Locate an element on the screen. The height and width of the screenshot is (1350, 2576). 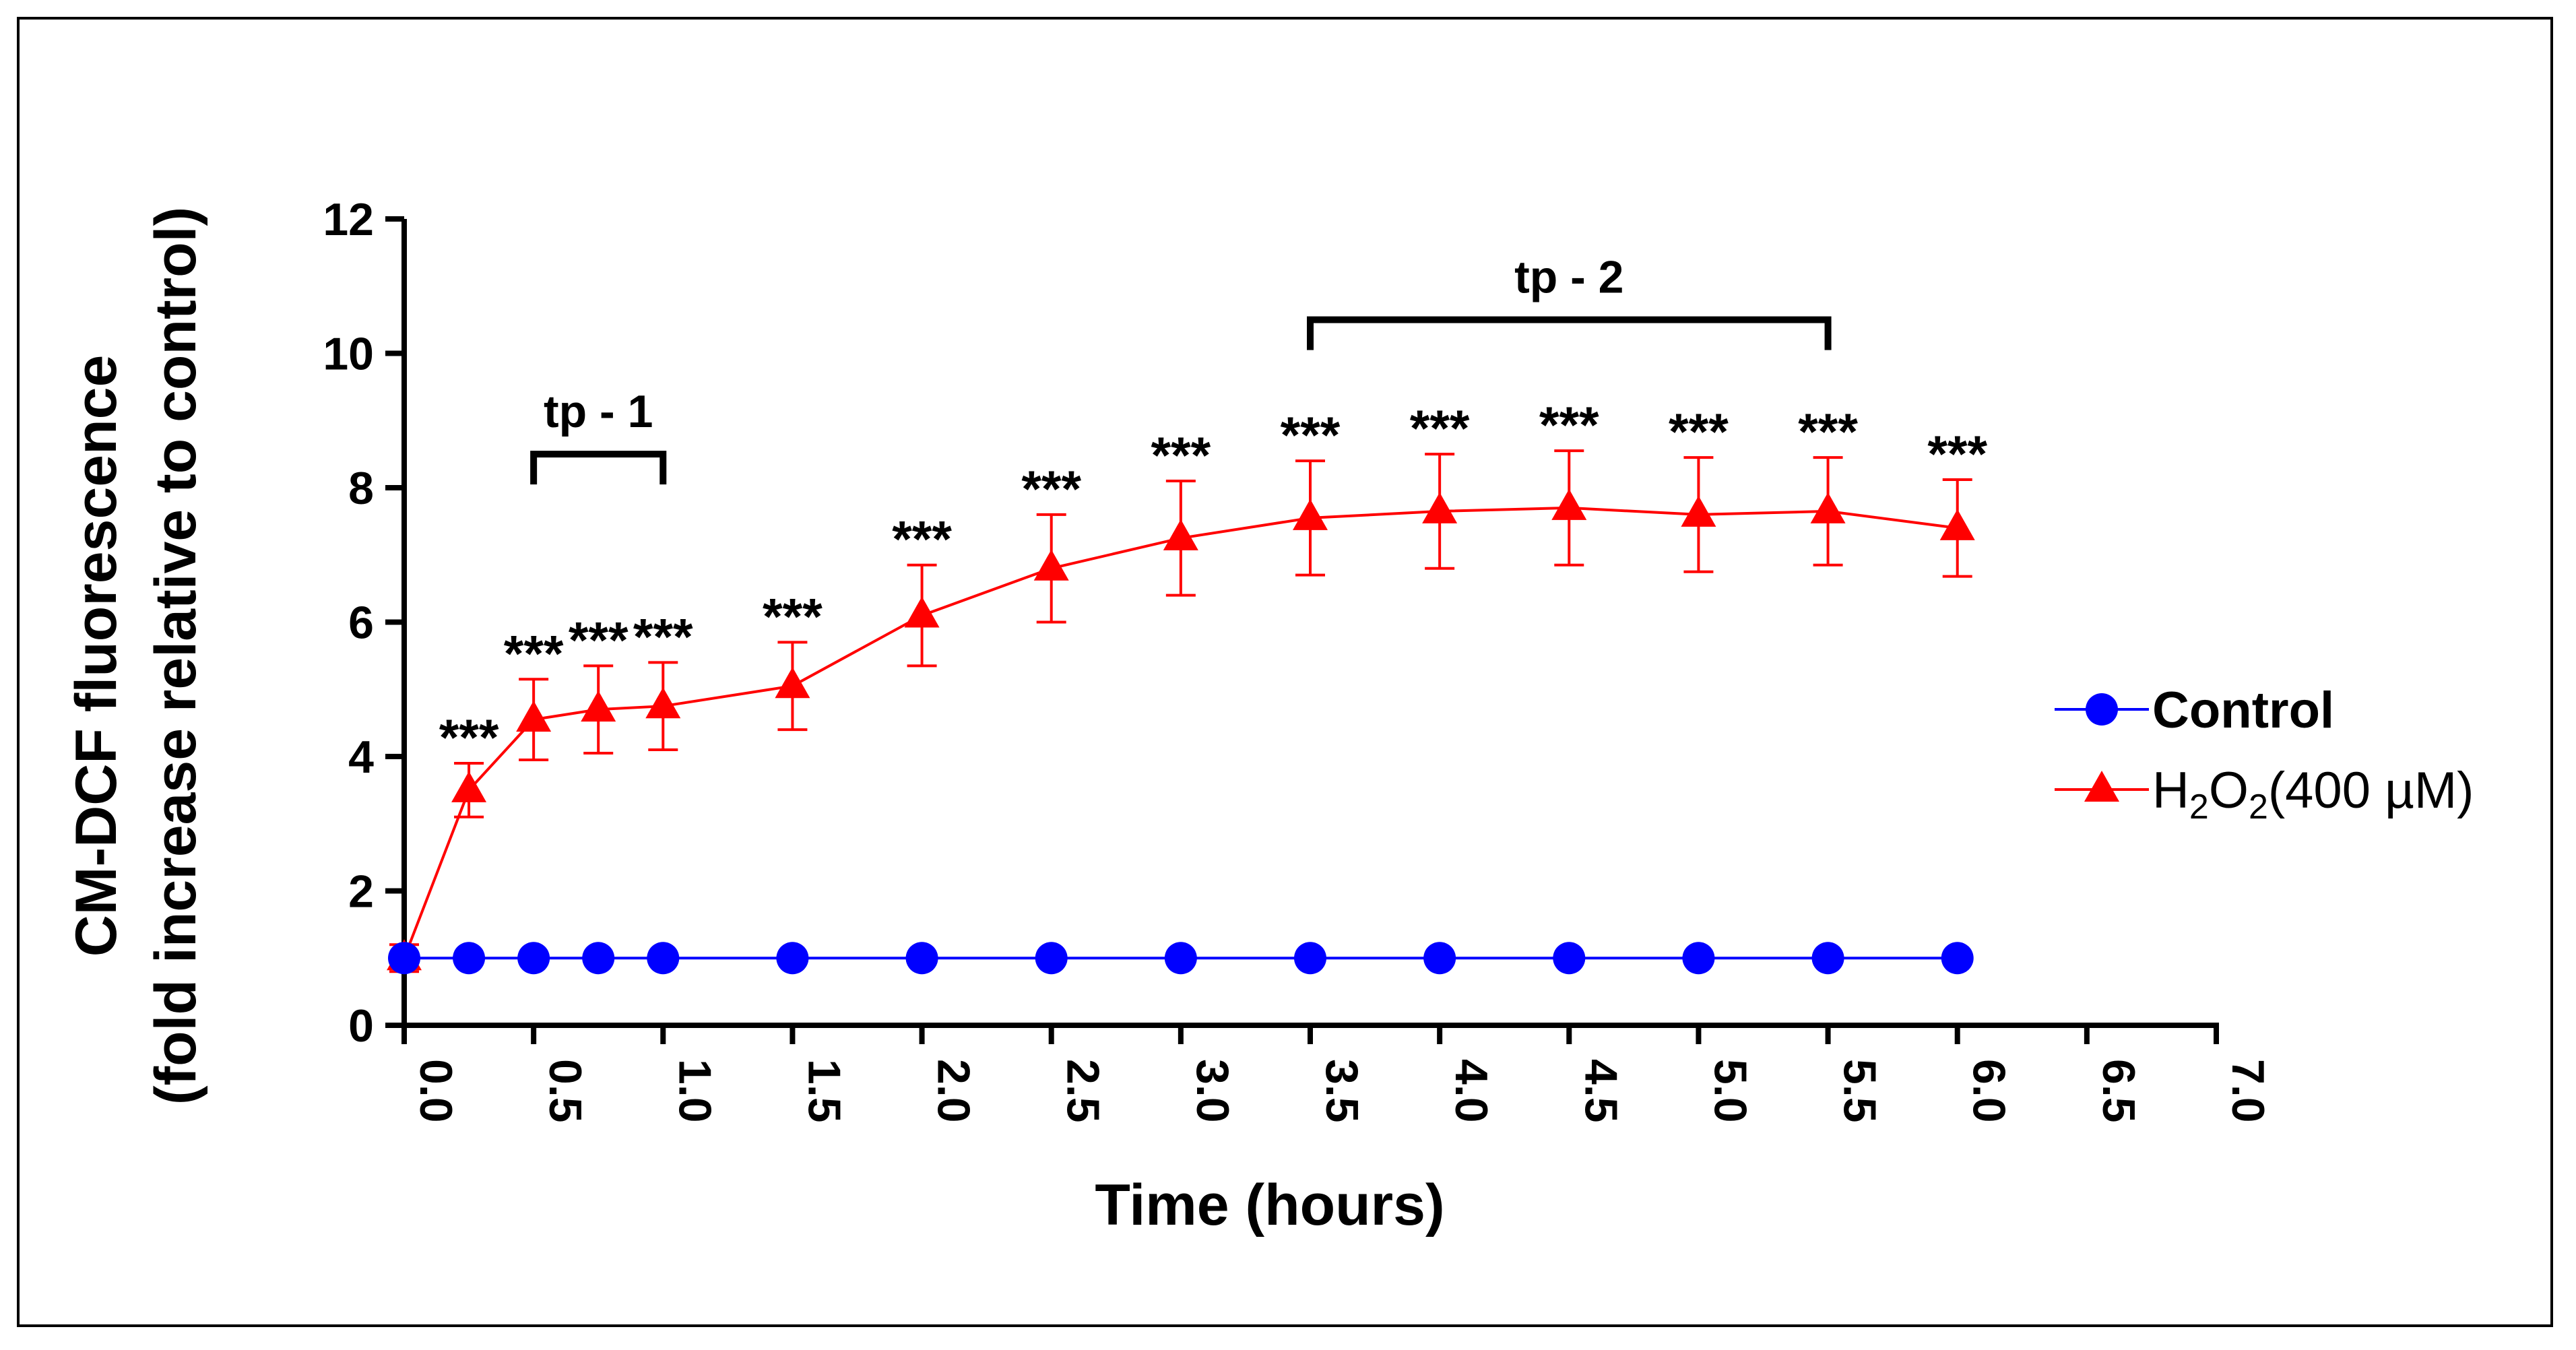
x-tick-label: 4.0 is located at coordinates (1472, 1091).